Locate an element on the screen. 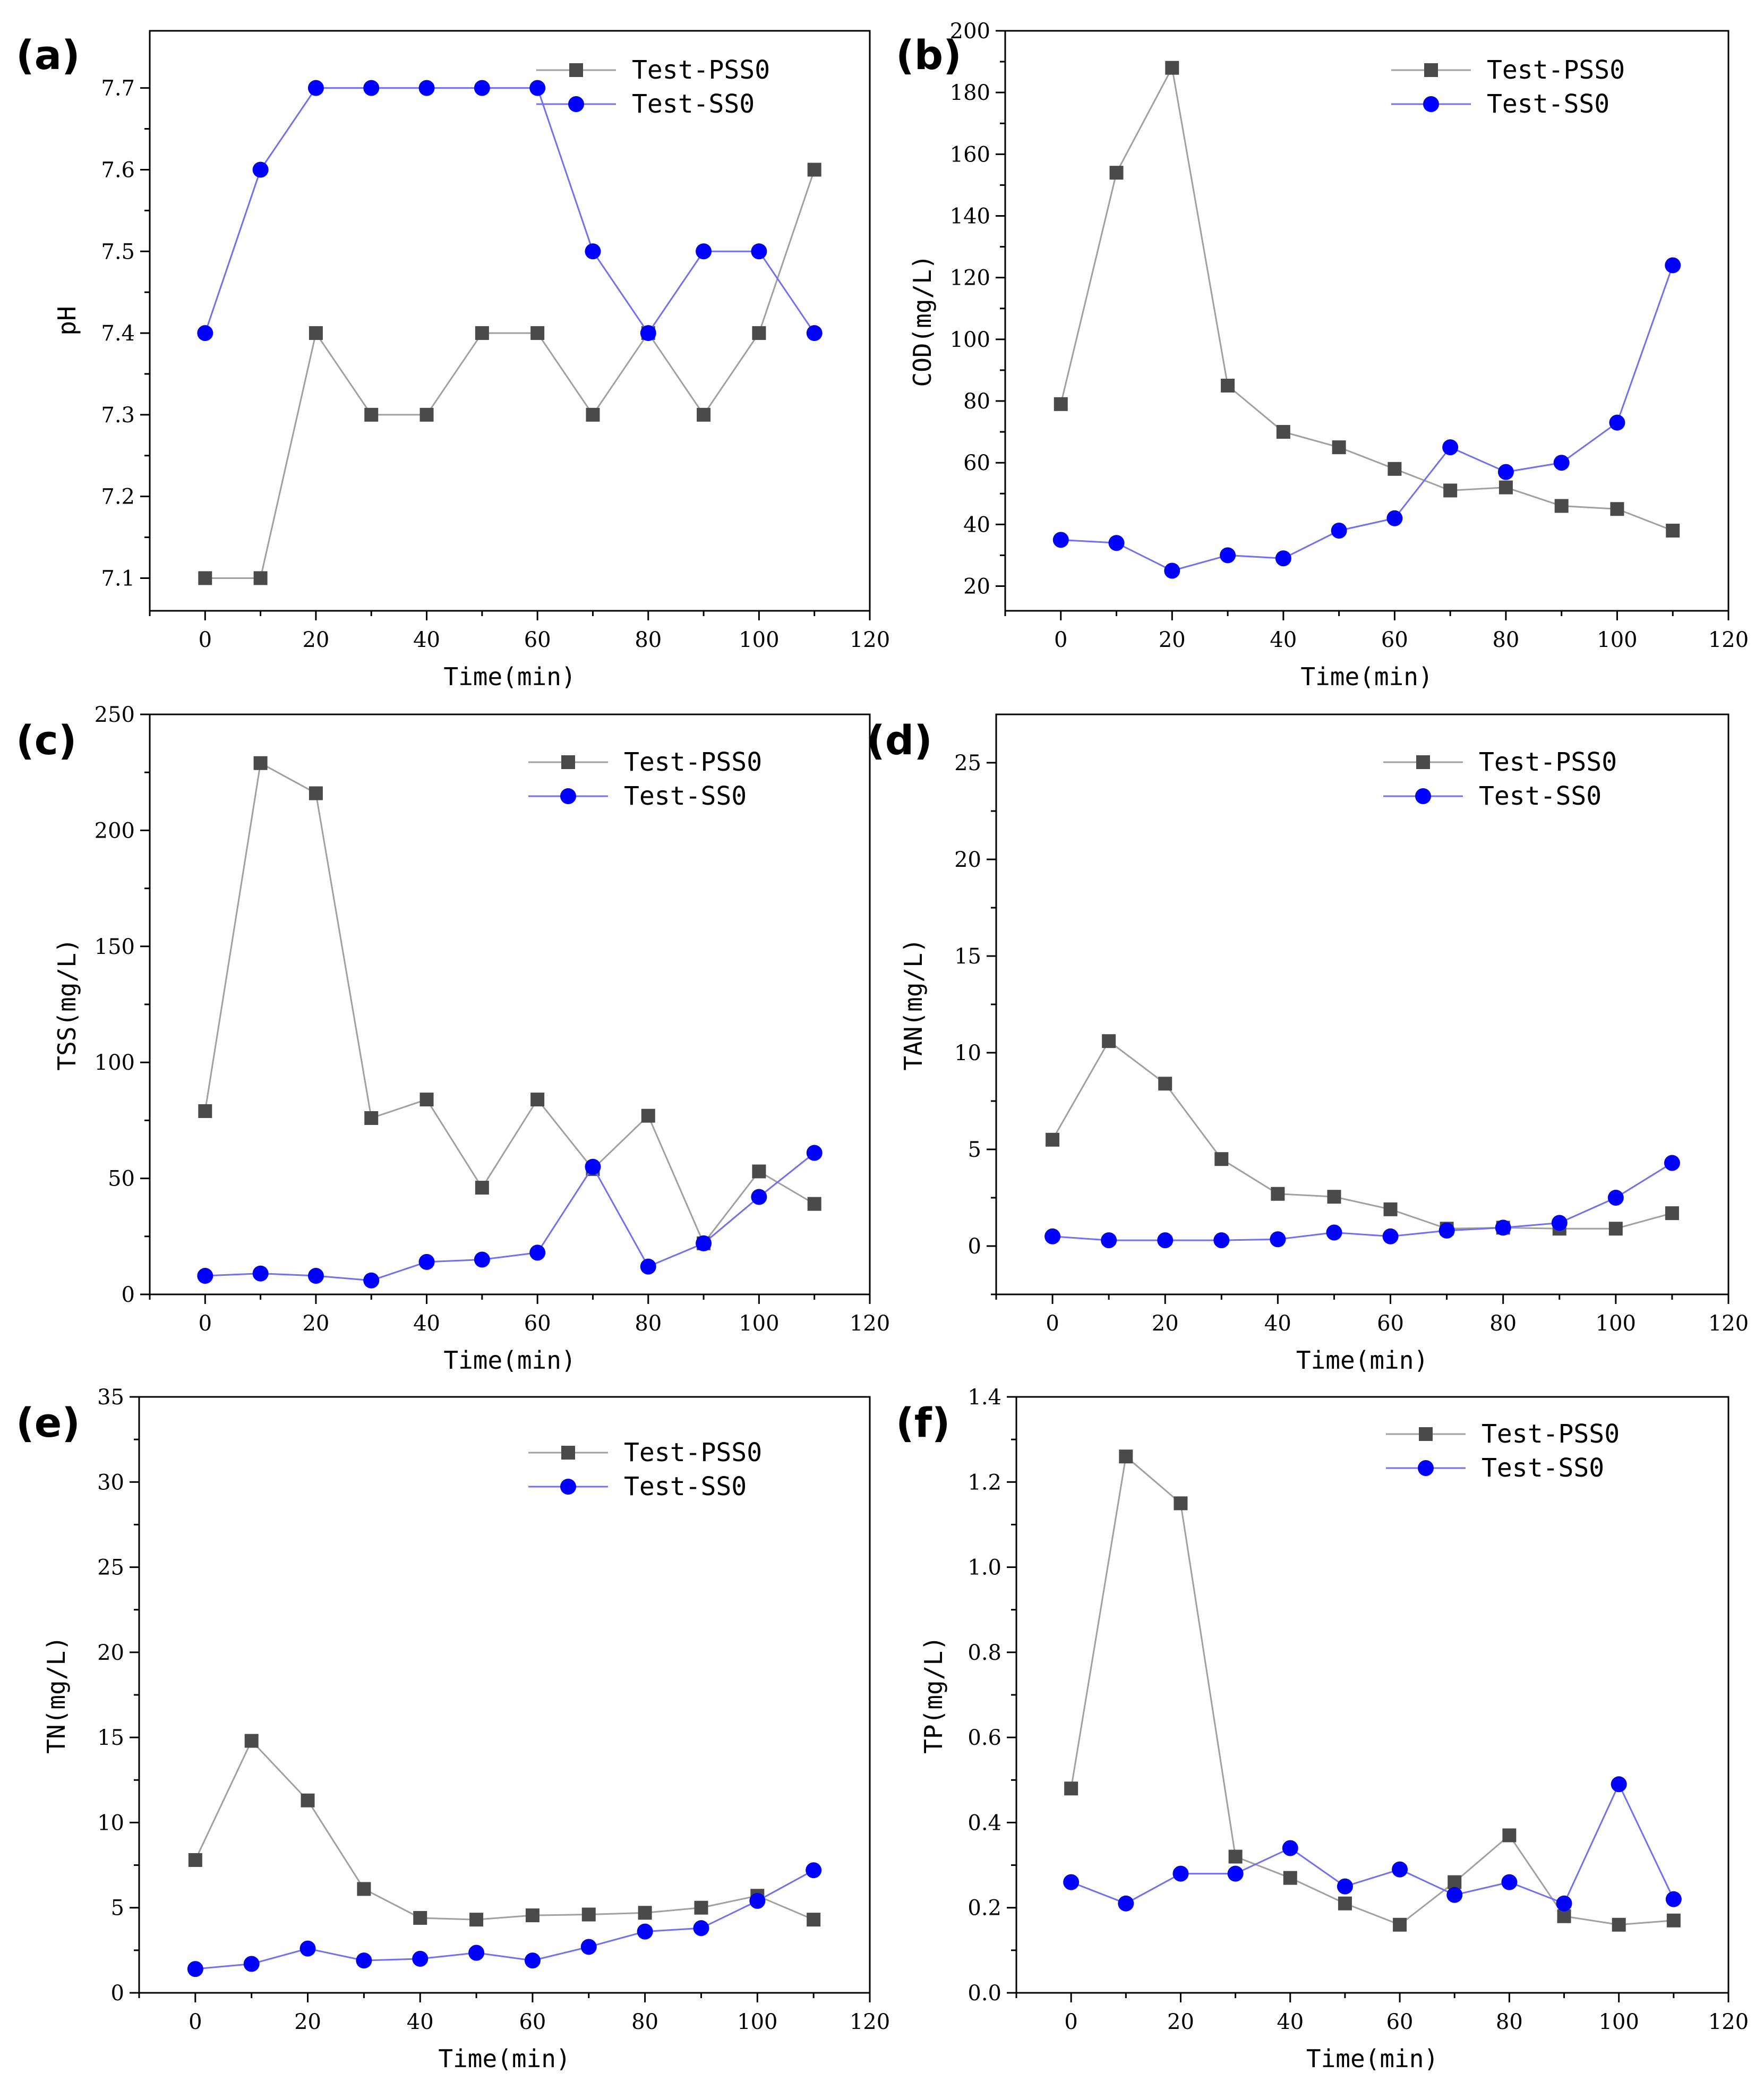 The image size is (1764, 2098). panel-f-ytick-label: 1.2 is located at coordinates (984, 1482).